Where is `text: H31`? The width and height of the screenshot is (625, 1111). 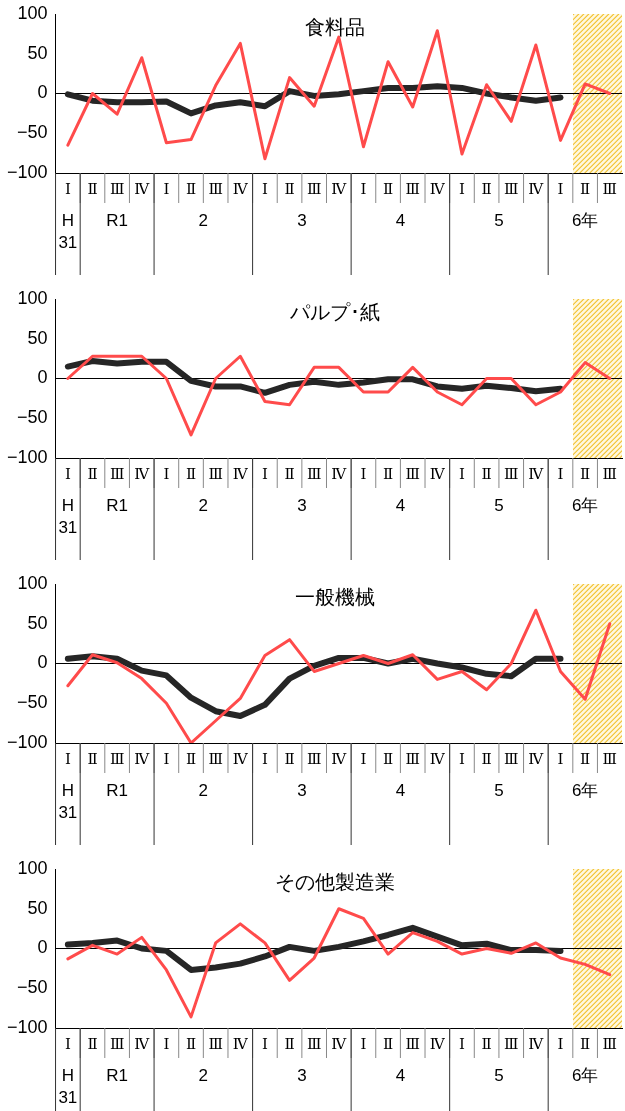 text: H31 is located at coordinates (68, 1086).